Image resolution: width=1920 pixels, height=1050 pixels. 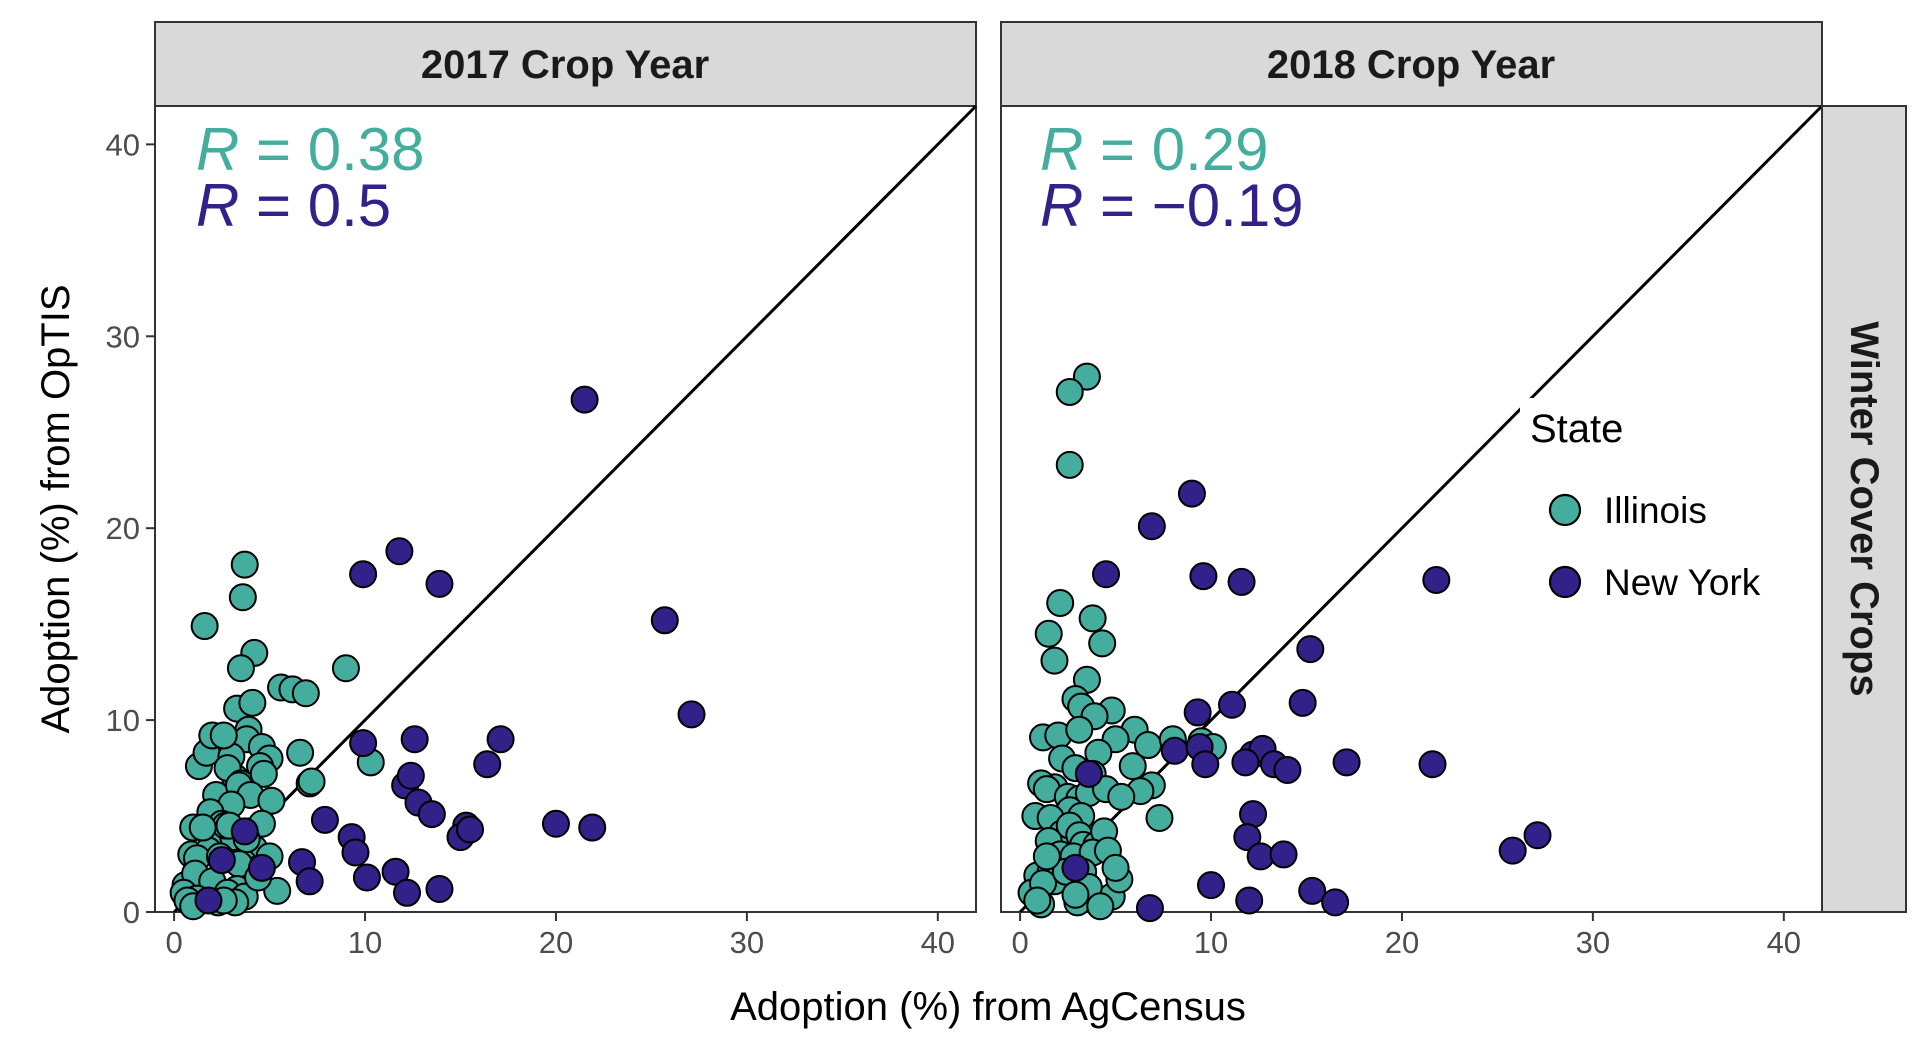 I want to click on r-value: −0.19, so click(x=1228, y=205).